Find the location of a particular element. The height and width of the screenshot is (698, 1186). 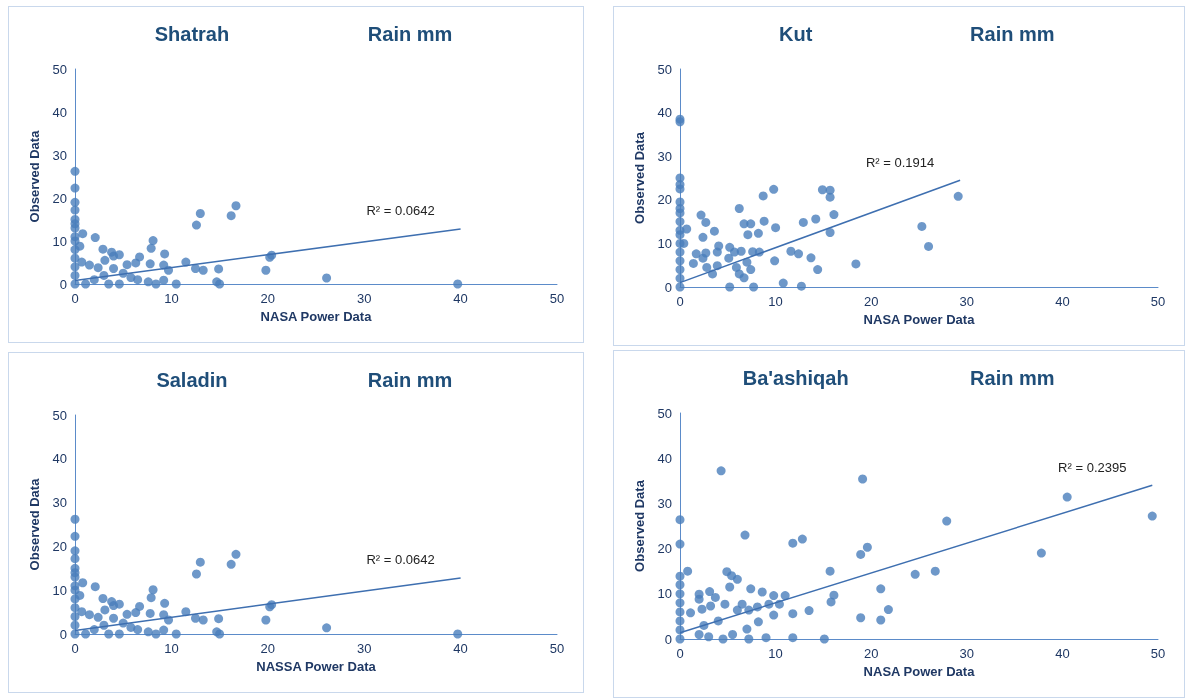

annotation: R² = 0.2395 is located at coordinates (1092, 467).